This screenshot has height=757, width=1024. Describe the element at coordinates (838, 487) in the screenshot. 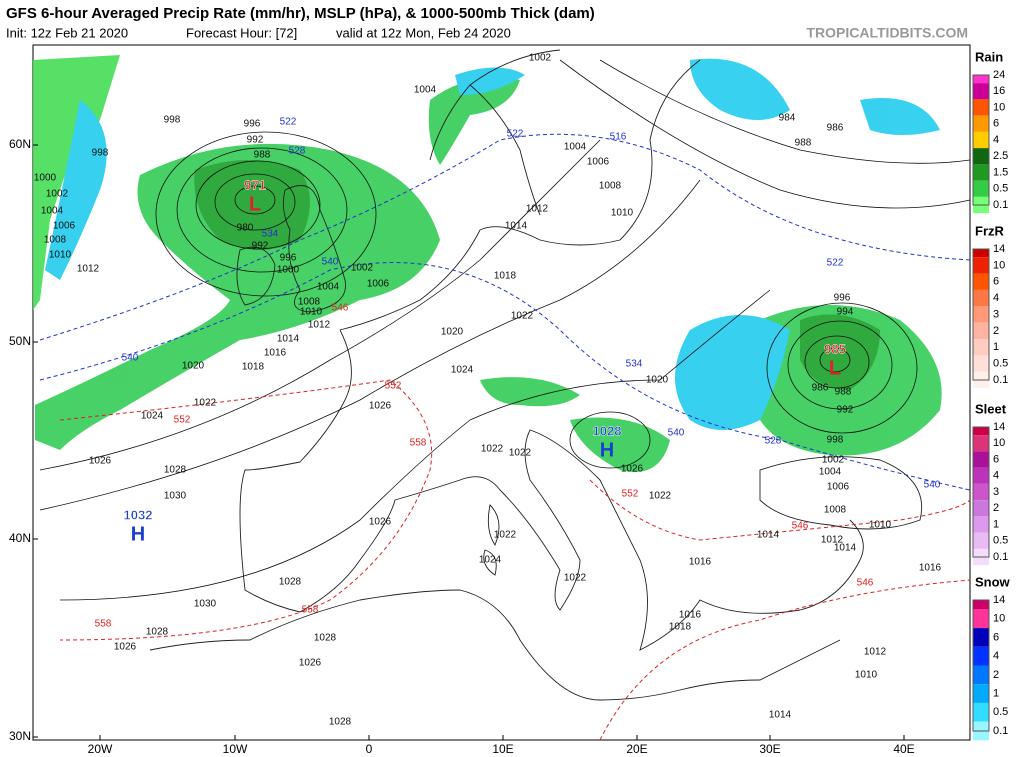

I see `isobar-label: 1006` at that location.